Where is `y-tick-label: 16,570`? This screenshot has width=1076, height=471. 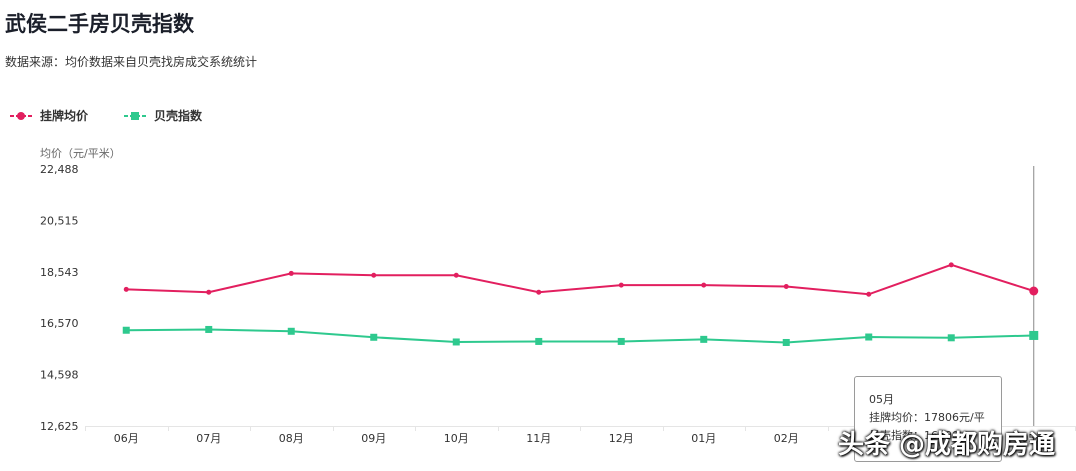
y-tick-label: 16,570 is located at coordinates (59, 323).